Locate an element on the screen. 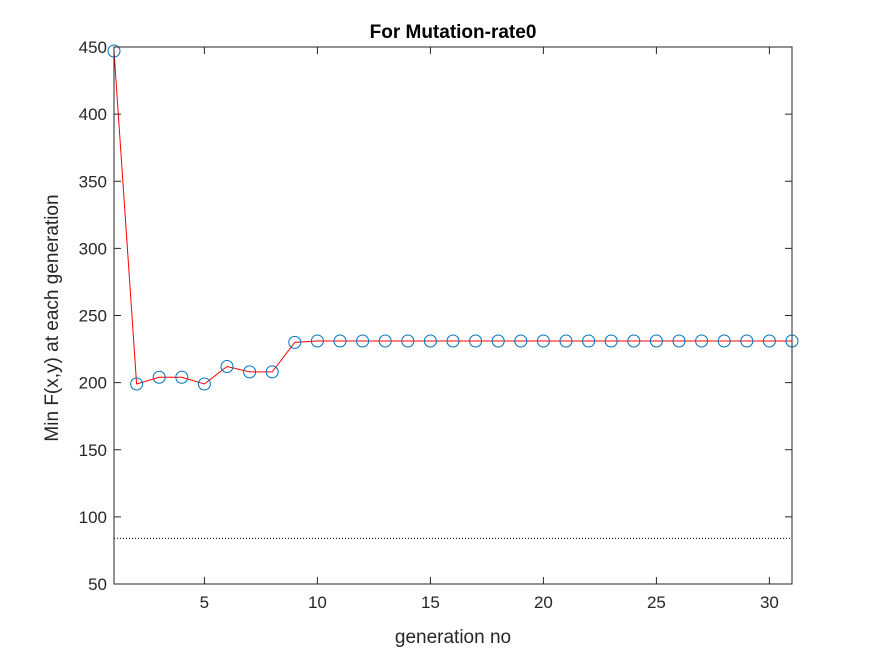  x-tick-label: 10 is located at coordinates (317, 602).